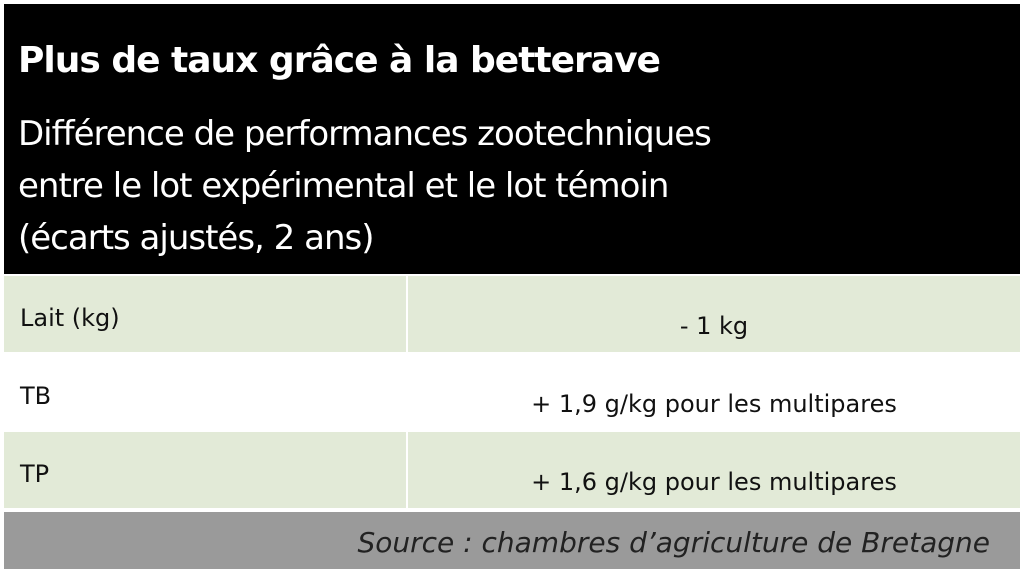 The height and width of the screenshot is (573, 1024). I want to click on subtitle-line: (écarts ajustés, 2 ans), so click(196, 238).